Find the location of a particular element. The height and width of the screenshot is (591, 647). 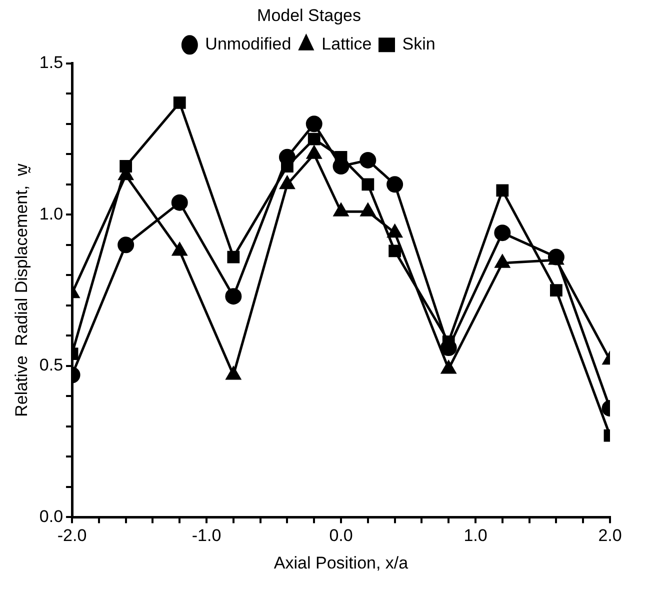

legend-label: Lattice is located at coordinates (347, 44).